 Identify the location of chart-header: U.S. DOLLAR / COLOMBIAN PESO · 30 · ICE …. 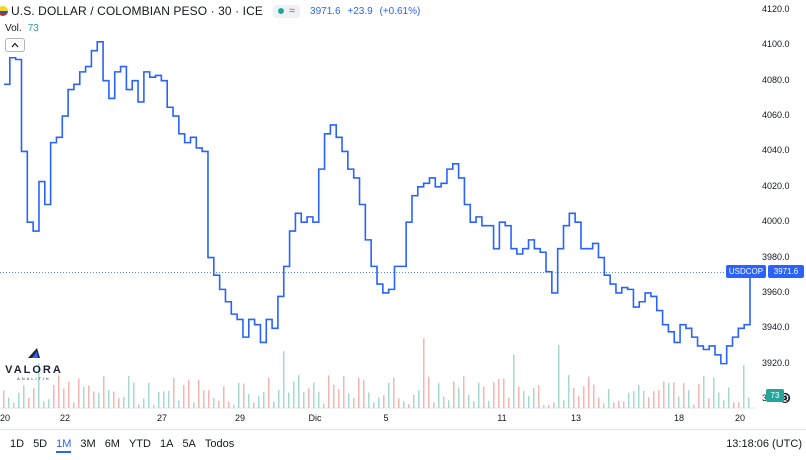
(212, 11).